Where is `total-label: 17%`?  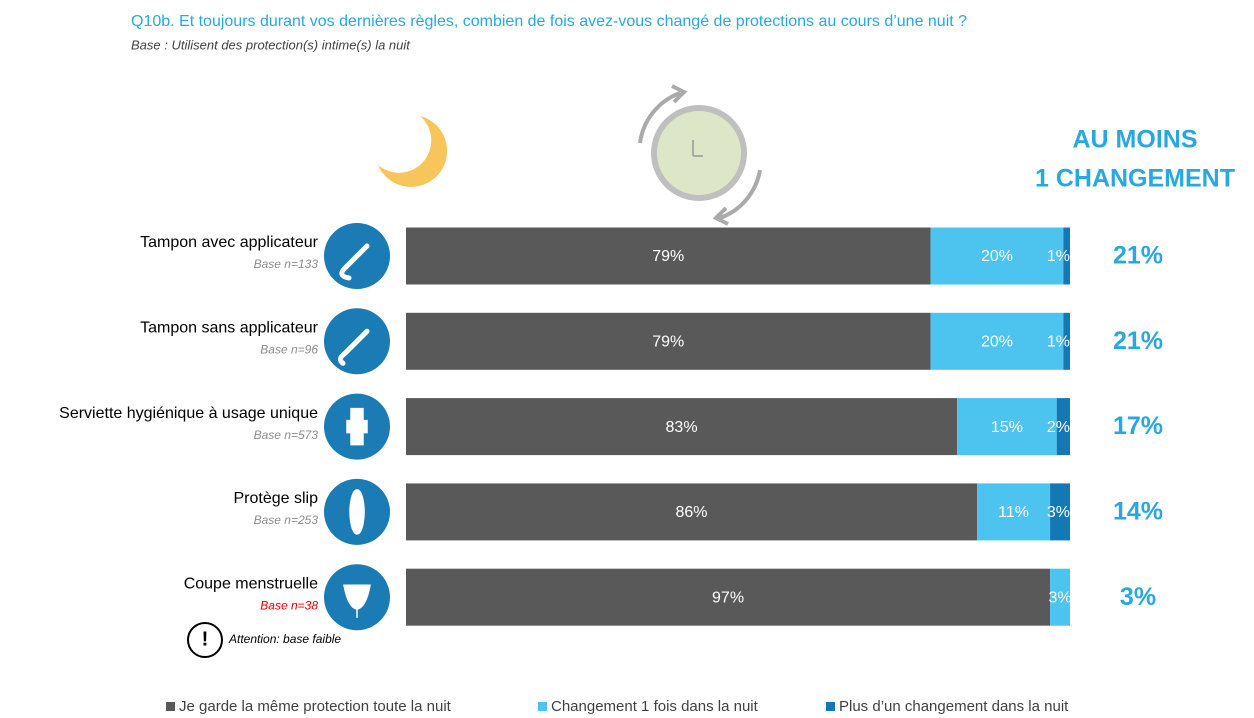 total-label: 17% is located at coordinates (1138, 426).